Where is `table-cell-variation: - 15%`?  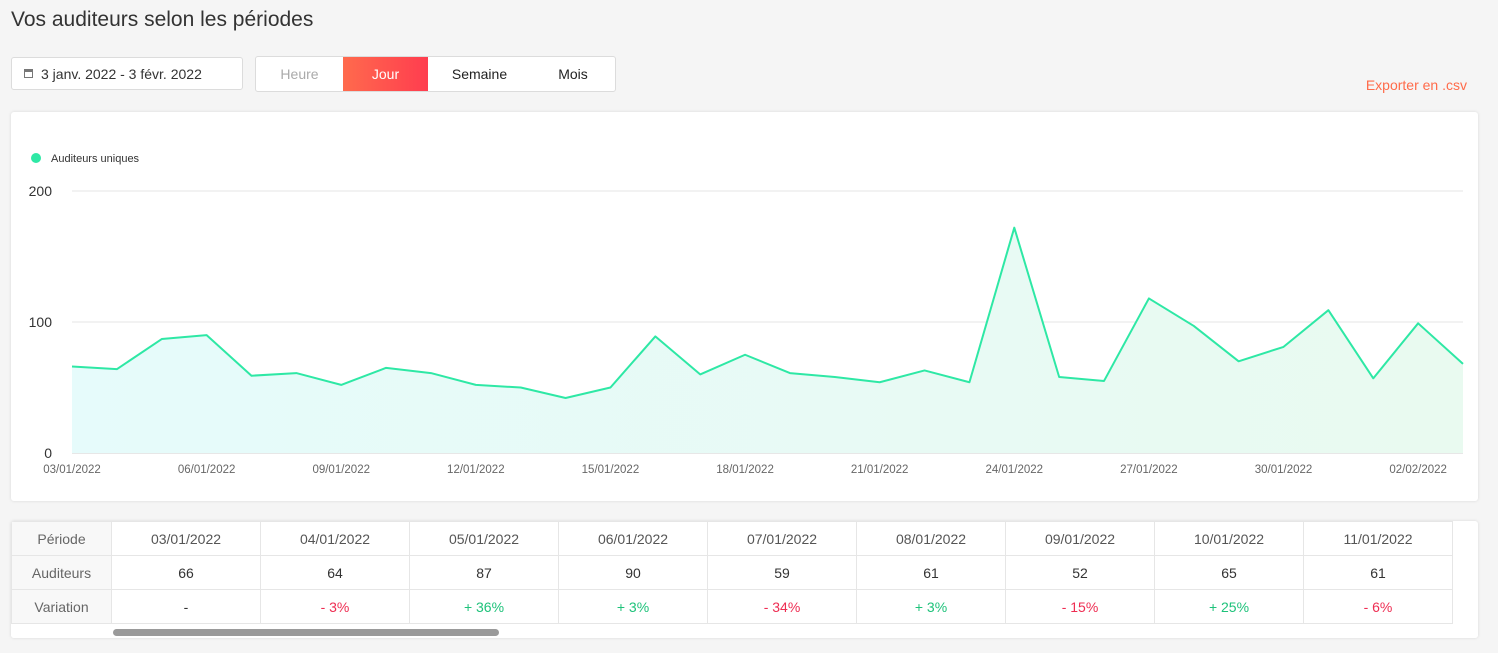 table-cell-variation: - 15% is located at coordinates (1080, 606).